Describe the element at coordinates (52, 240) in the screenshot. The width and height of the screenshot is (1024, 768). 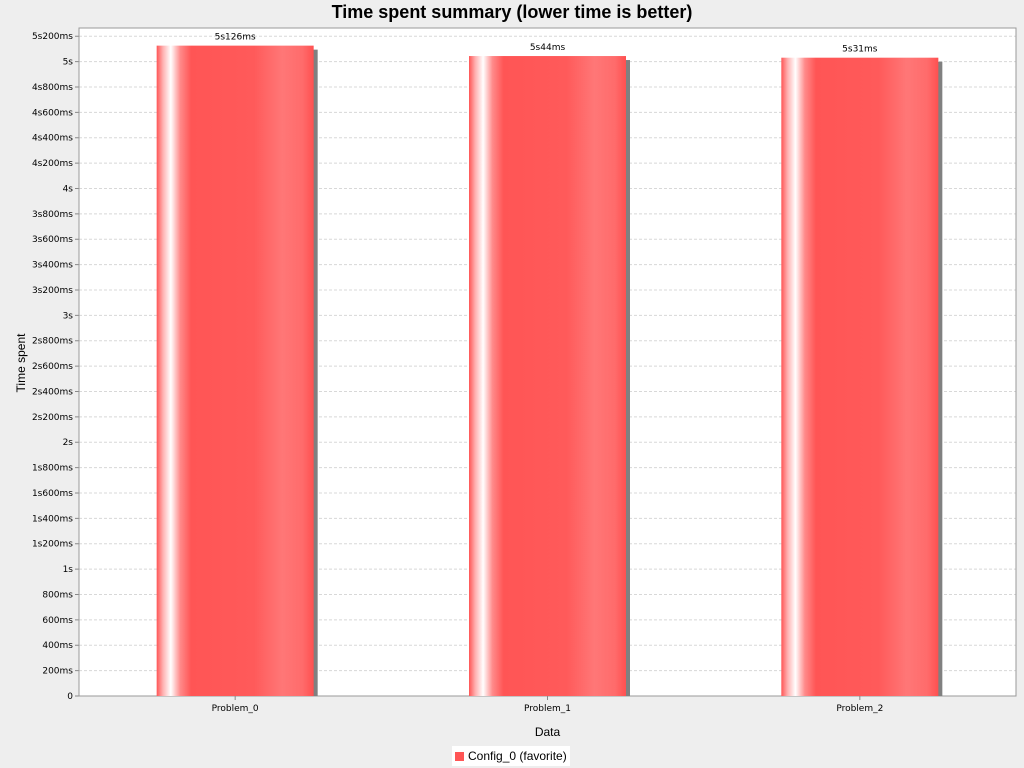
I see `y-tick-label: 3s600ms` at that location.